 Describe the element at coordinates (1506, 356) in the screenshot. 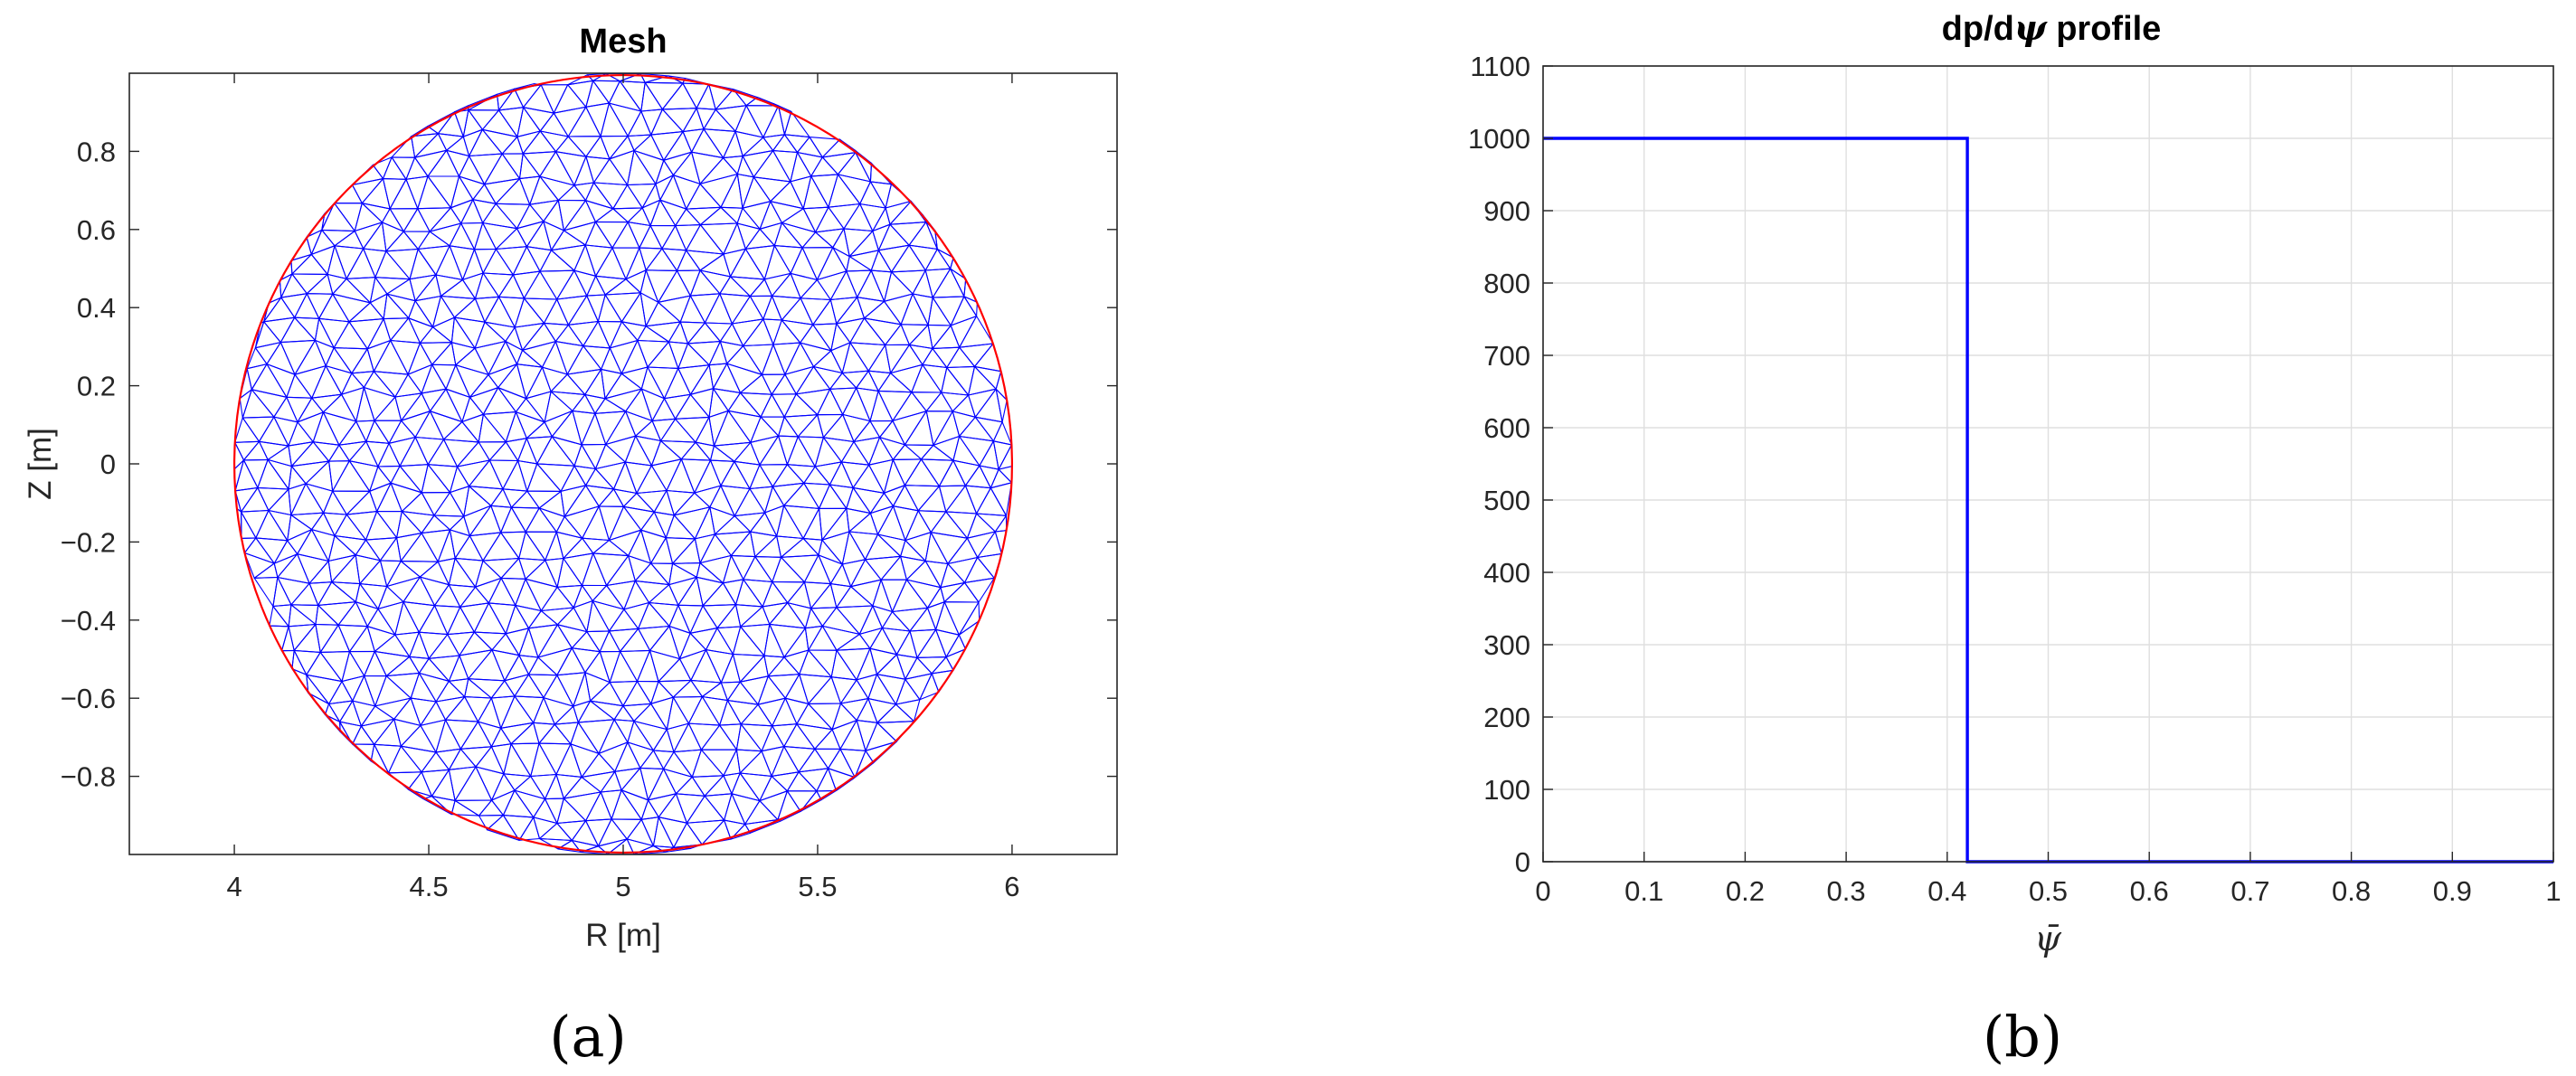

I see `profile-y-tick-label: 700` at that location.